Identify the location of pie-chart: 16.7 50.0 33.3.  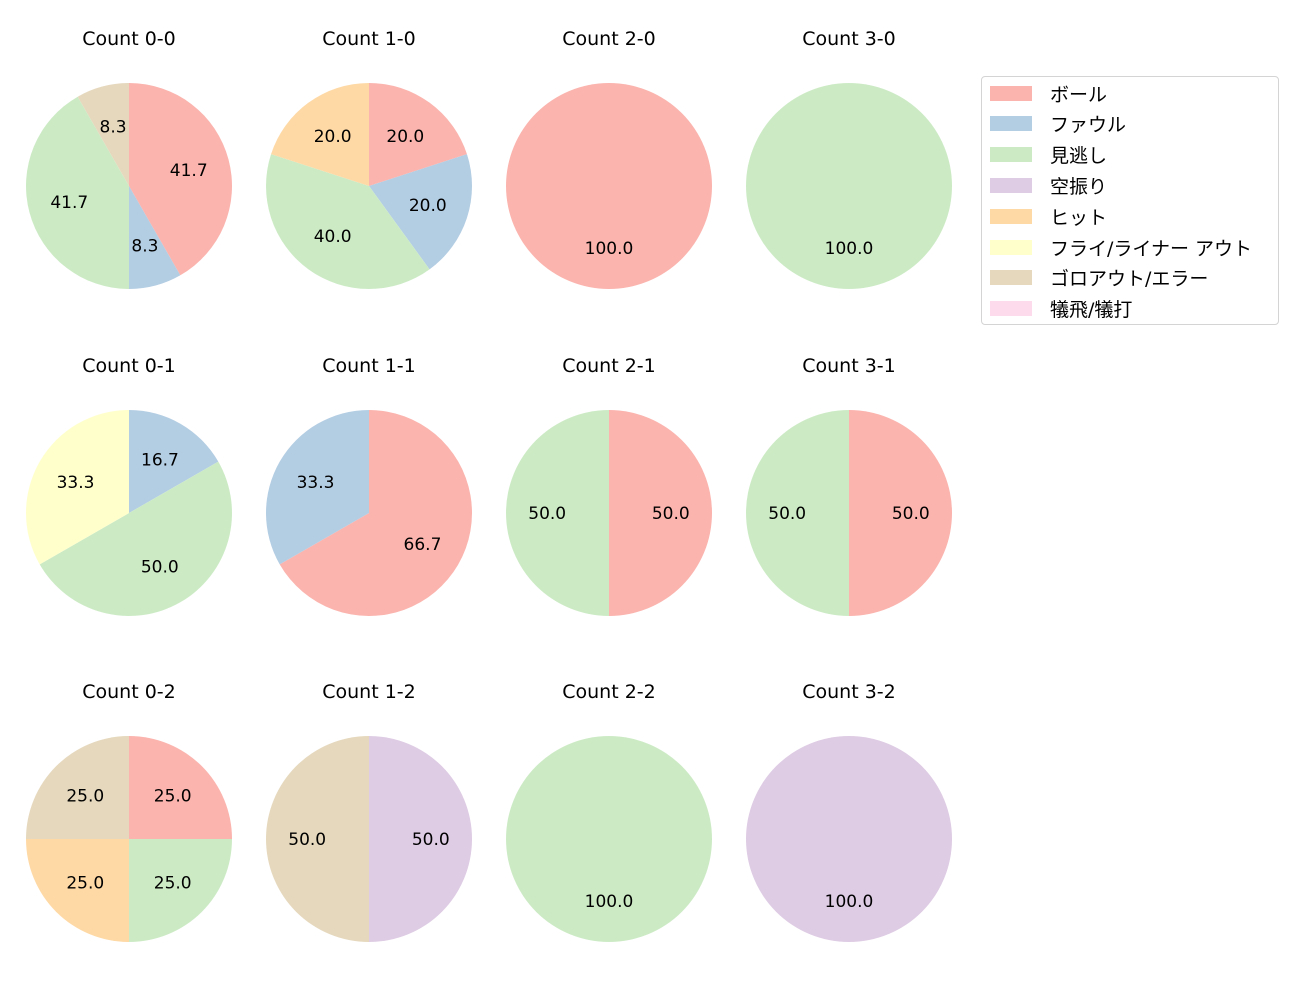
(129, 513).